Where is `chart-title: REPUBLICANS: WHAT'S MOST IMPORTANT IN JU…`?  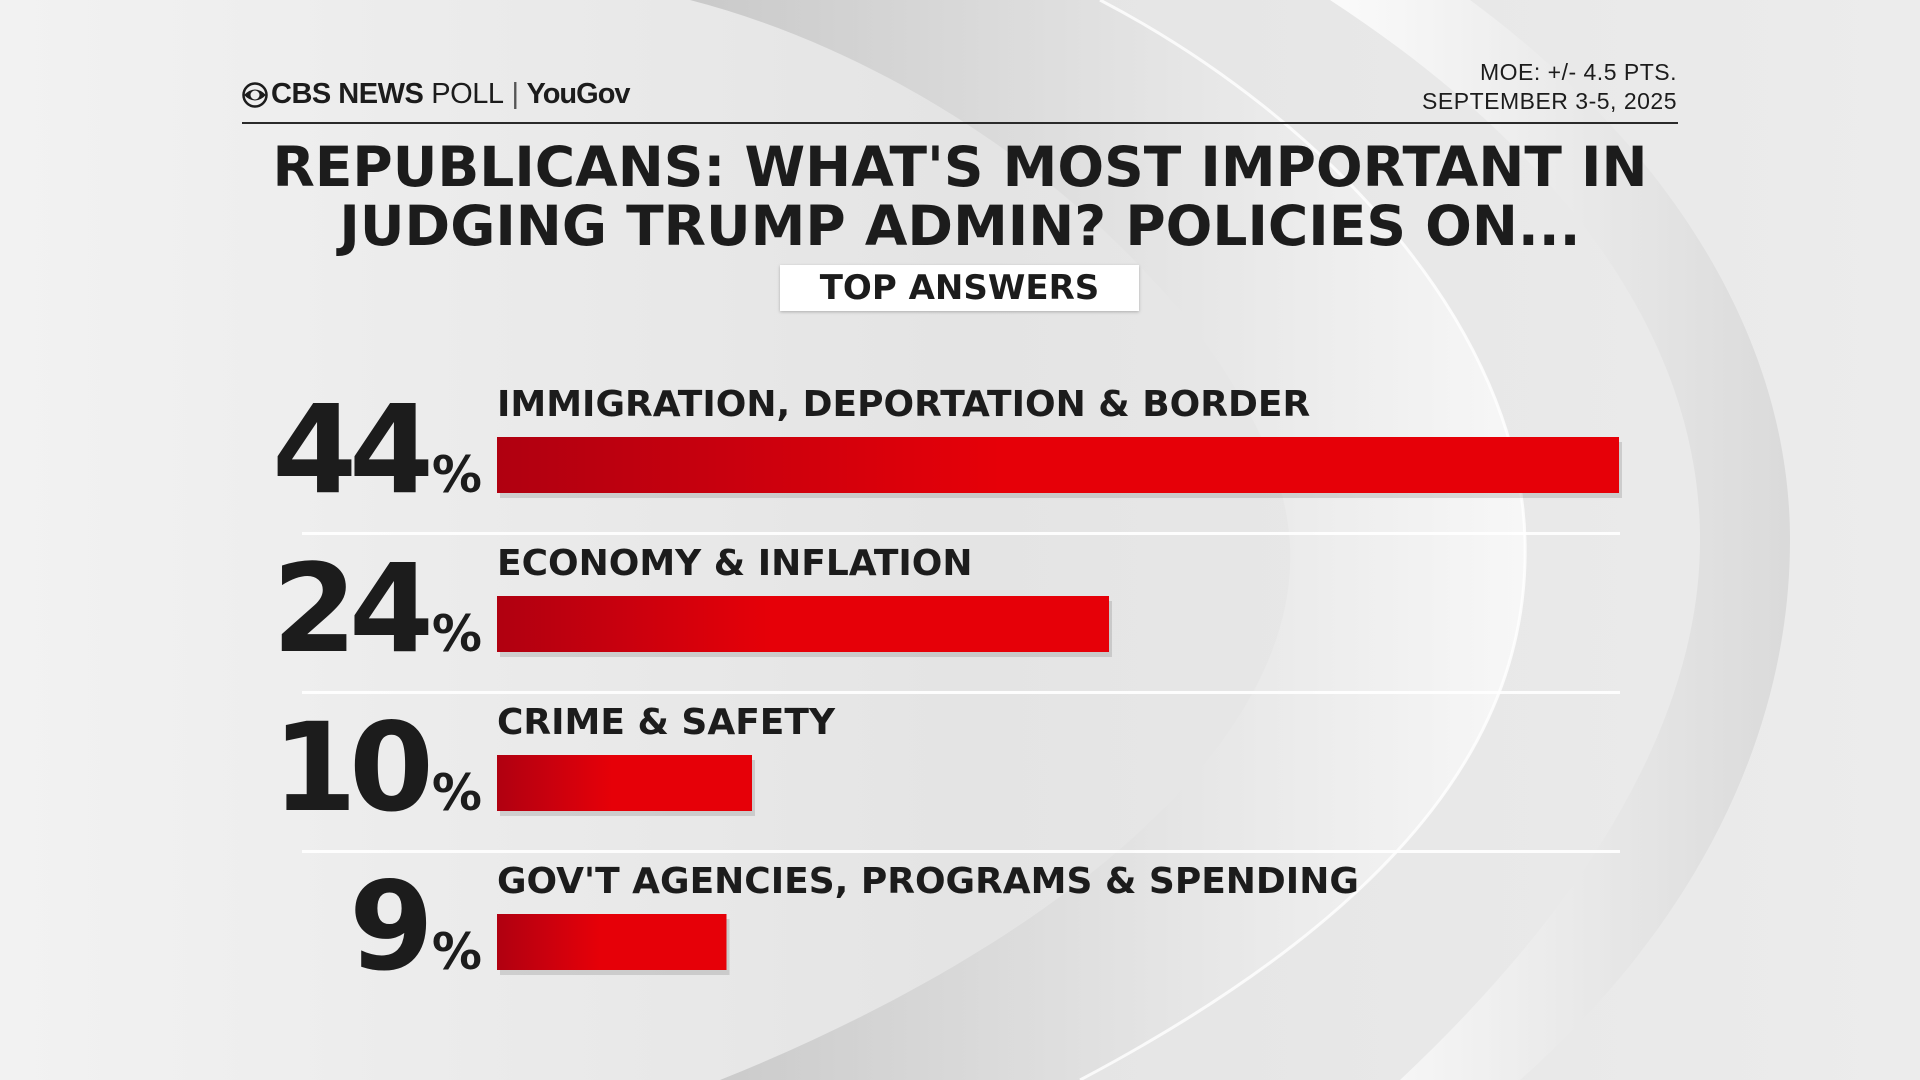 chart-title: REPUBLICANS: WHAT'S MOST IMPORTANT IN JU… is located at coordinates (960, 197).